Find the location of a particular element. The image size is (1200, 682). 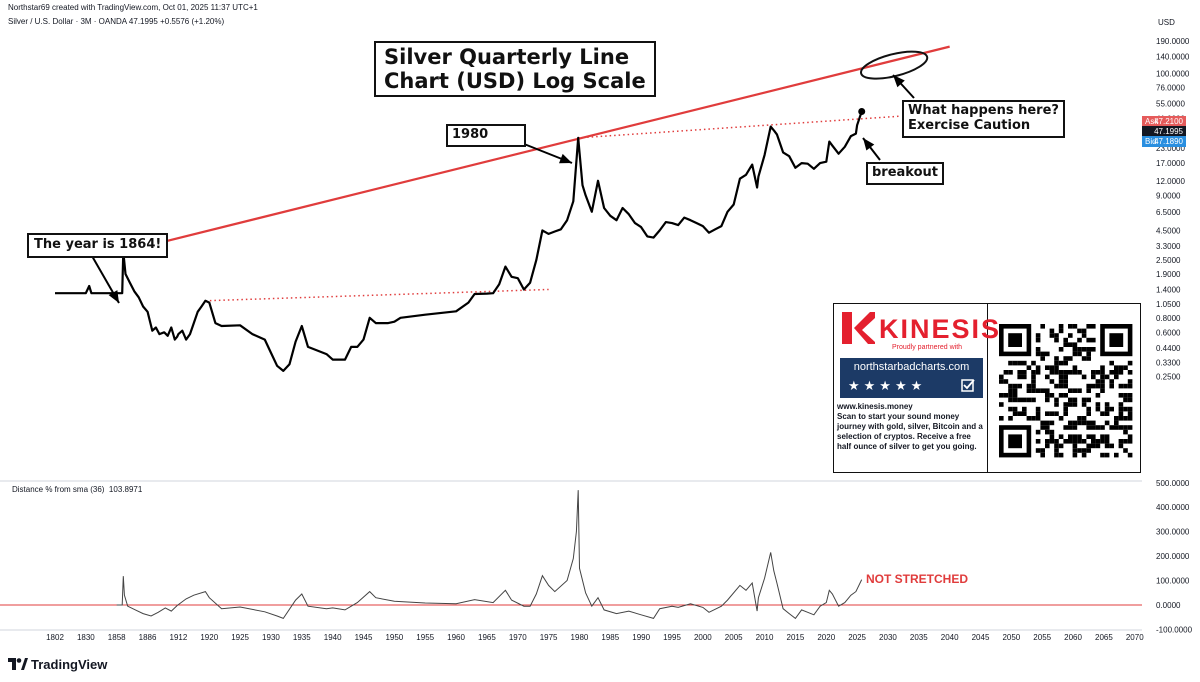

time-axis-tick: 1912 is located at coordinates (179, 637).